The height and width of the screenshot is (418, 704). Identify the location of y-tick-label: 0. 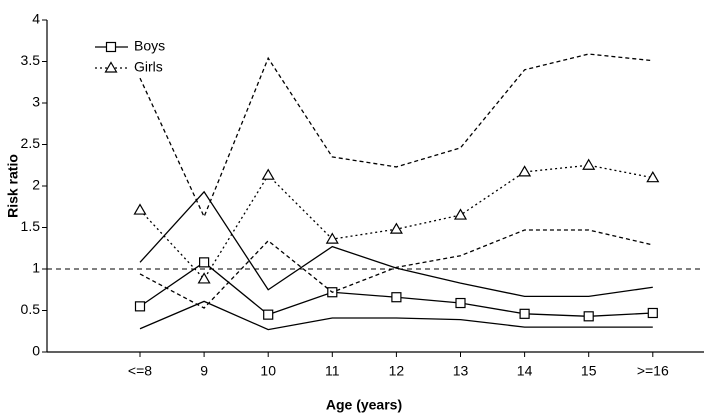
(36, 351).